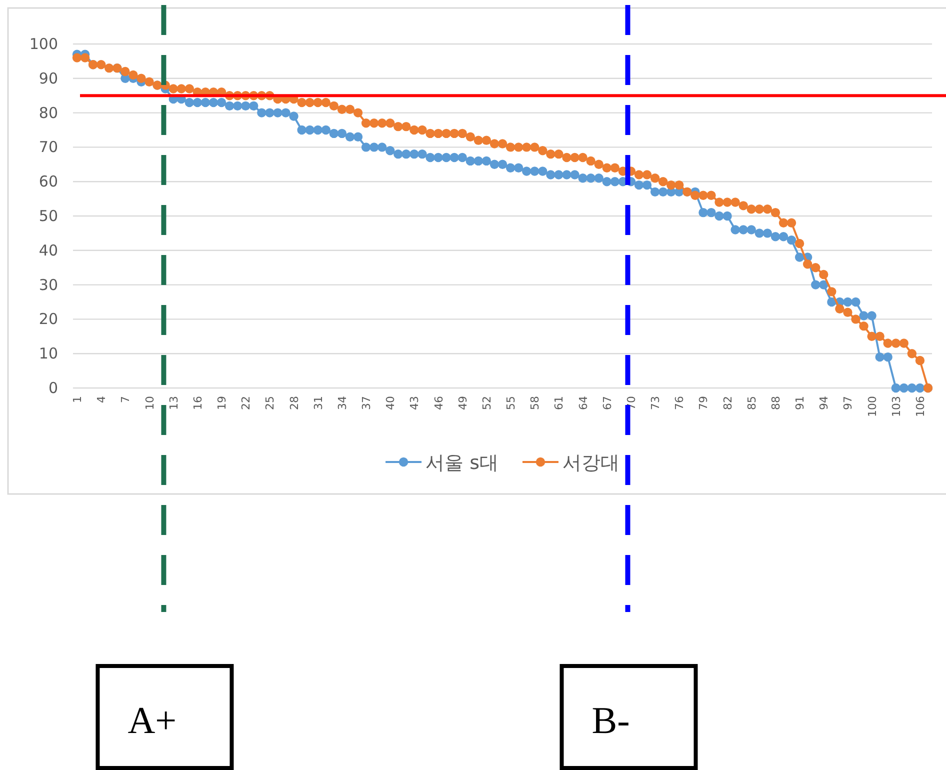  What do you see at coordinates (367, 403) in the screenshot?
I see `x-tick-label: 37` at bounding box center [367, 403].